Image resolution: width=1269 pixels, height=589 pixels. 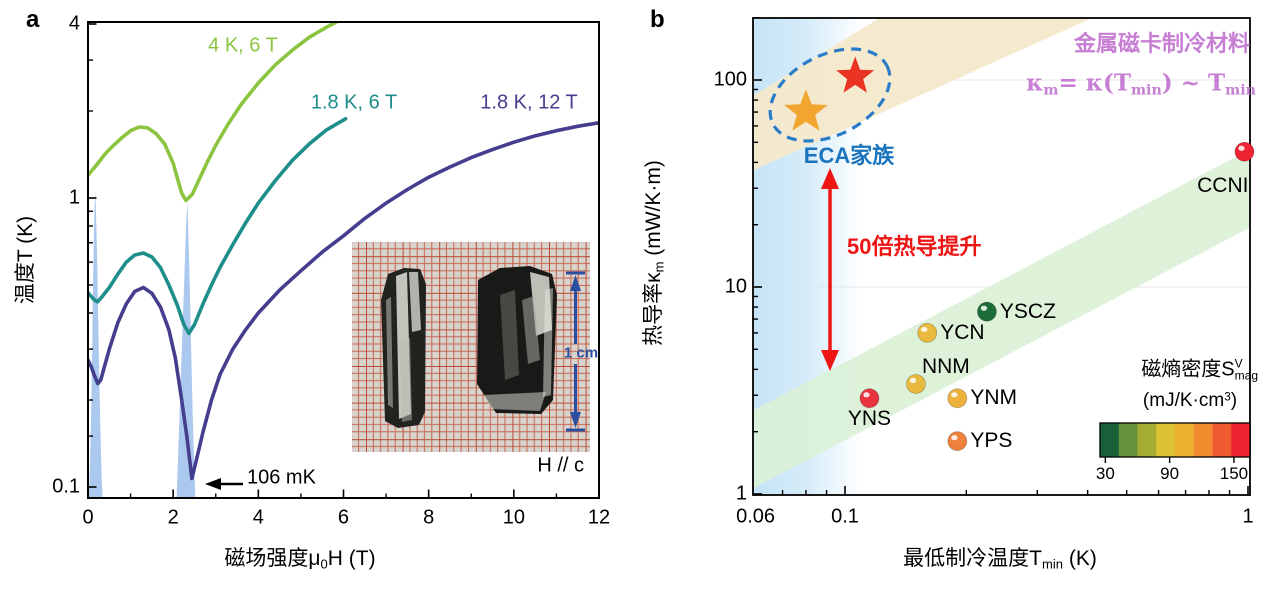 I want to click on point-label-YNM: YNM, so click(x=993, y=398).